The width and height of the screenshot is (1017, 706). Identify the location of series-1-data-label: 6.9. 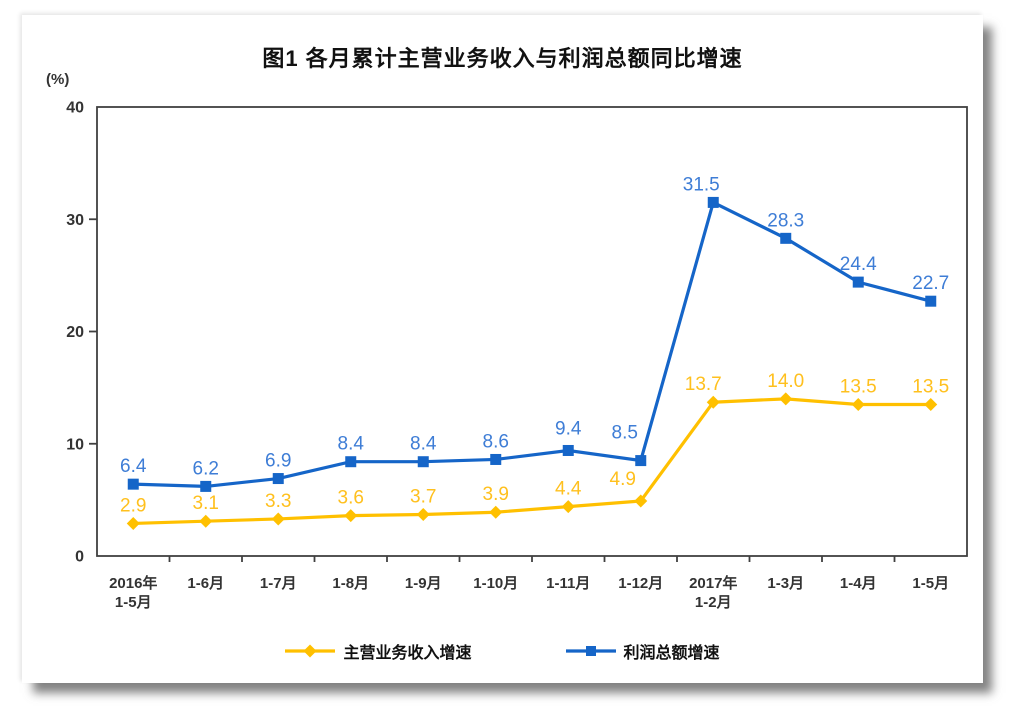
(278, 461).